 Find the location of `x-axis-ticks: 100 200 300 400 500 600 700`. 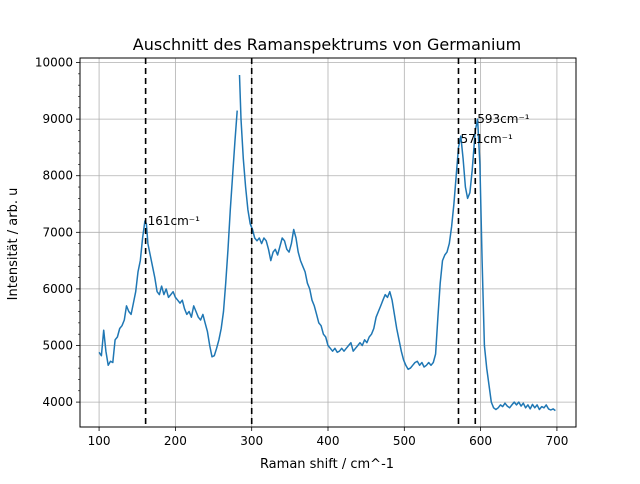

x-axis-ticks: 100 200 300 400 500 600 700 is located at coordinates (328, 437).